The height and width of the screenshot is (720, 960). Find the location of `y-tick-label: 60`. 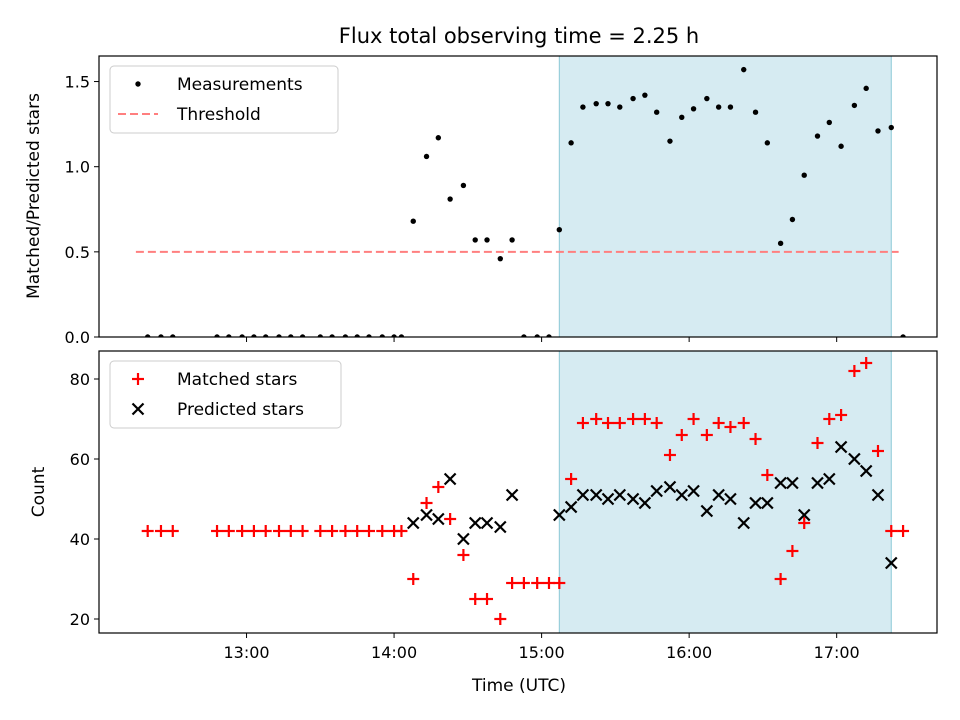

y-tick-label: 60 is located at coordinates (80, 459).